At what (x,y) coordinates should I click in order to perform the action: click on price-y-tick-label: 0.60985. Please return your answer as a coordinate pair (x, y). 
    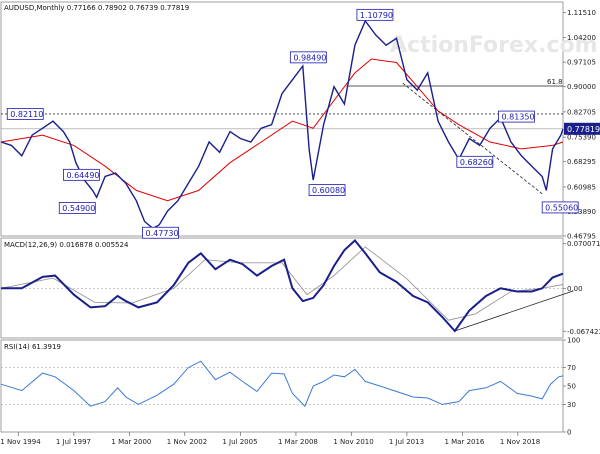
    Looking at the image, I should click on (581, 187).